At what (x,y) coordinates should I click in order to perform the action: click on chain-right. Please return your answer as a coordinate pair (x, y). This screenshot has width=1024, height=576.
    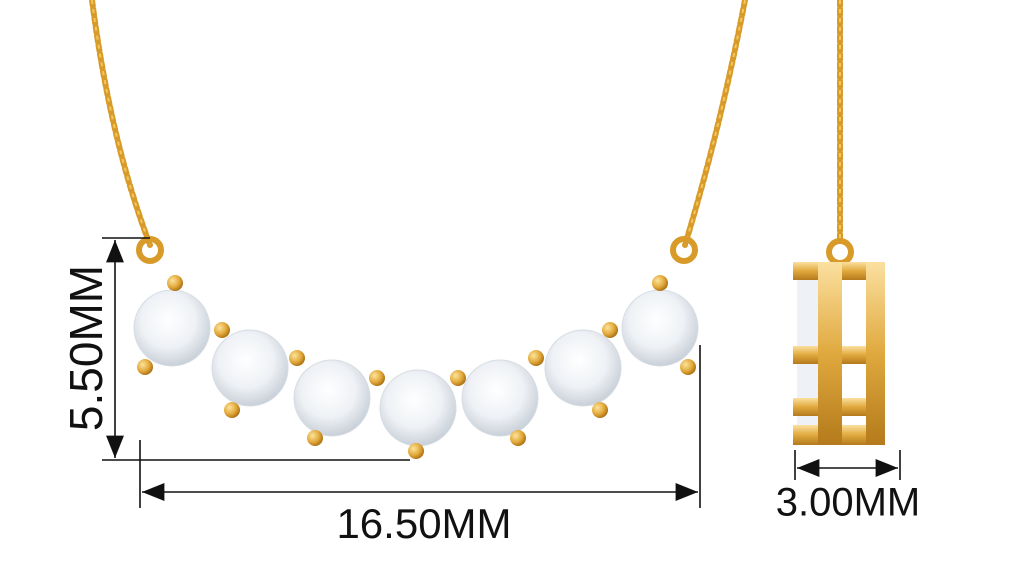
    Looking at the image, I should click on (715, 124).